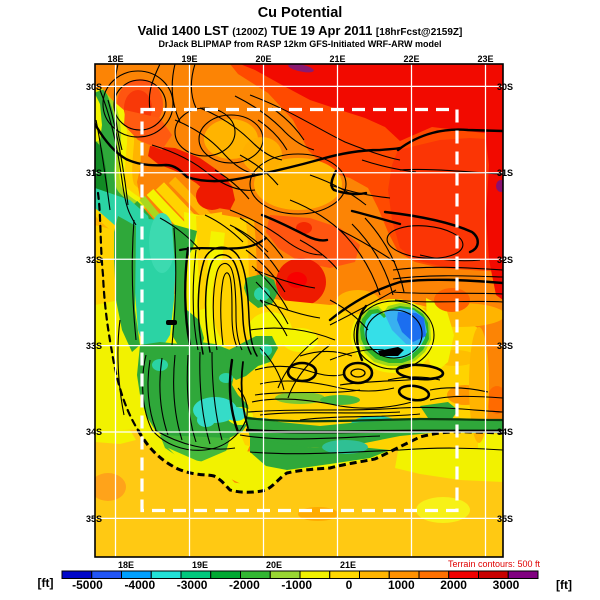 The height and width of the screenshot is (600, 600). What do you see at coordinates (485, 59) in the screenshot?
I see `svg-text: 23E` at bounding box center [485, 59].